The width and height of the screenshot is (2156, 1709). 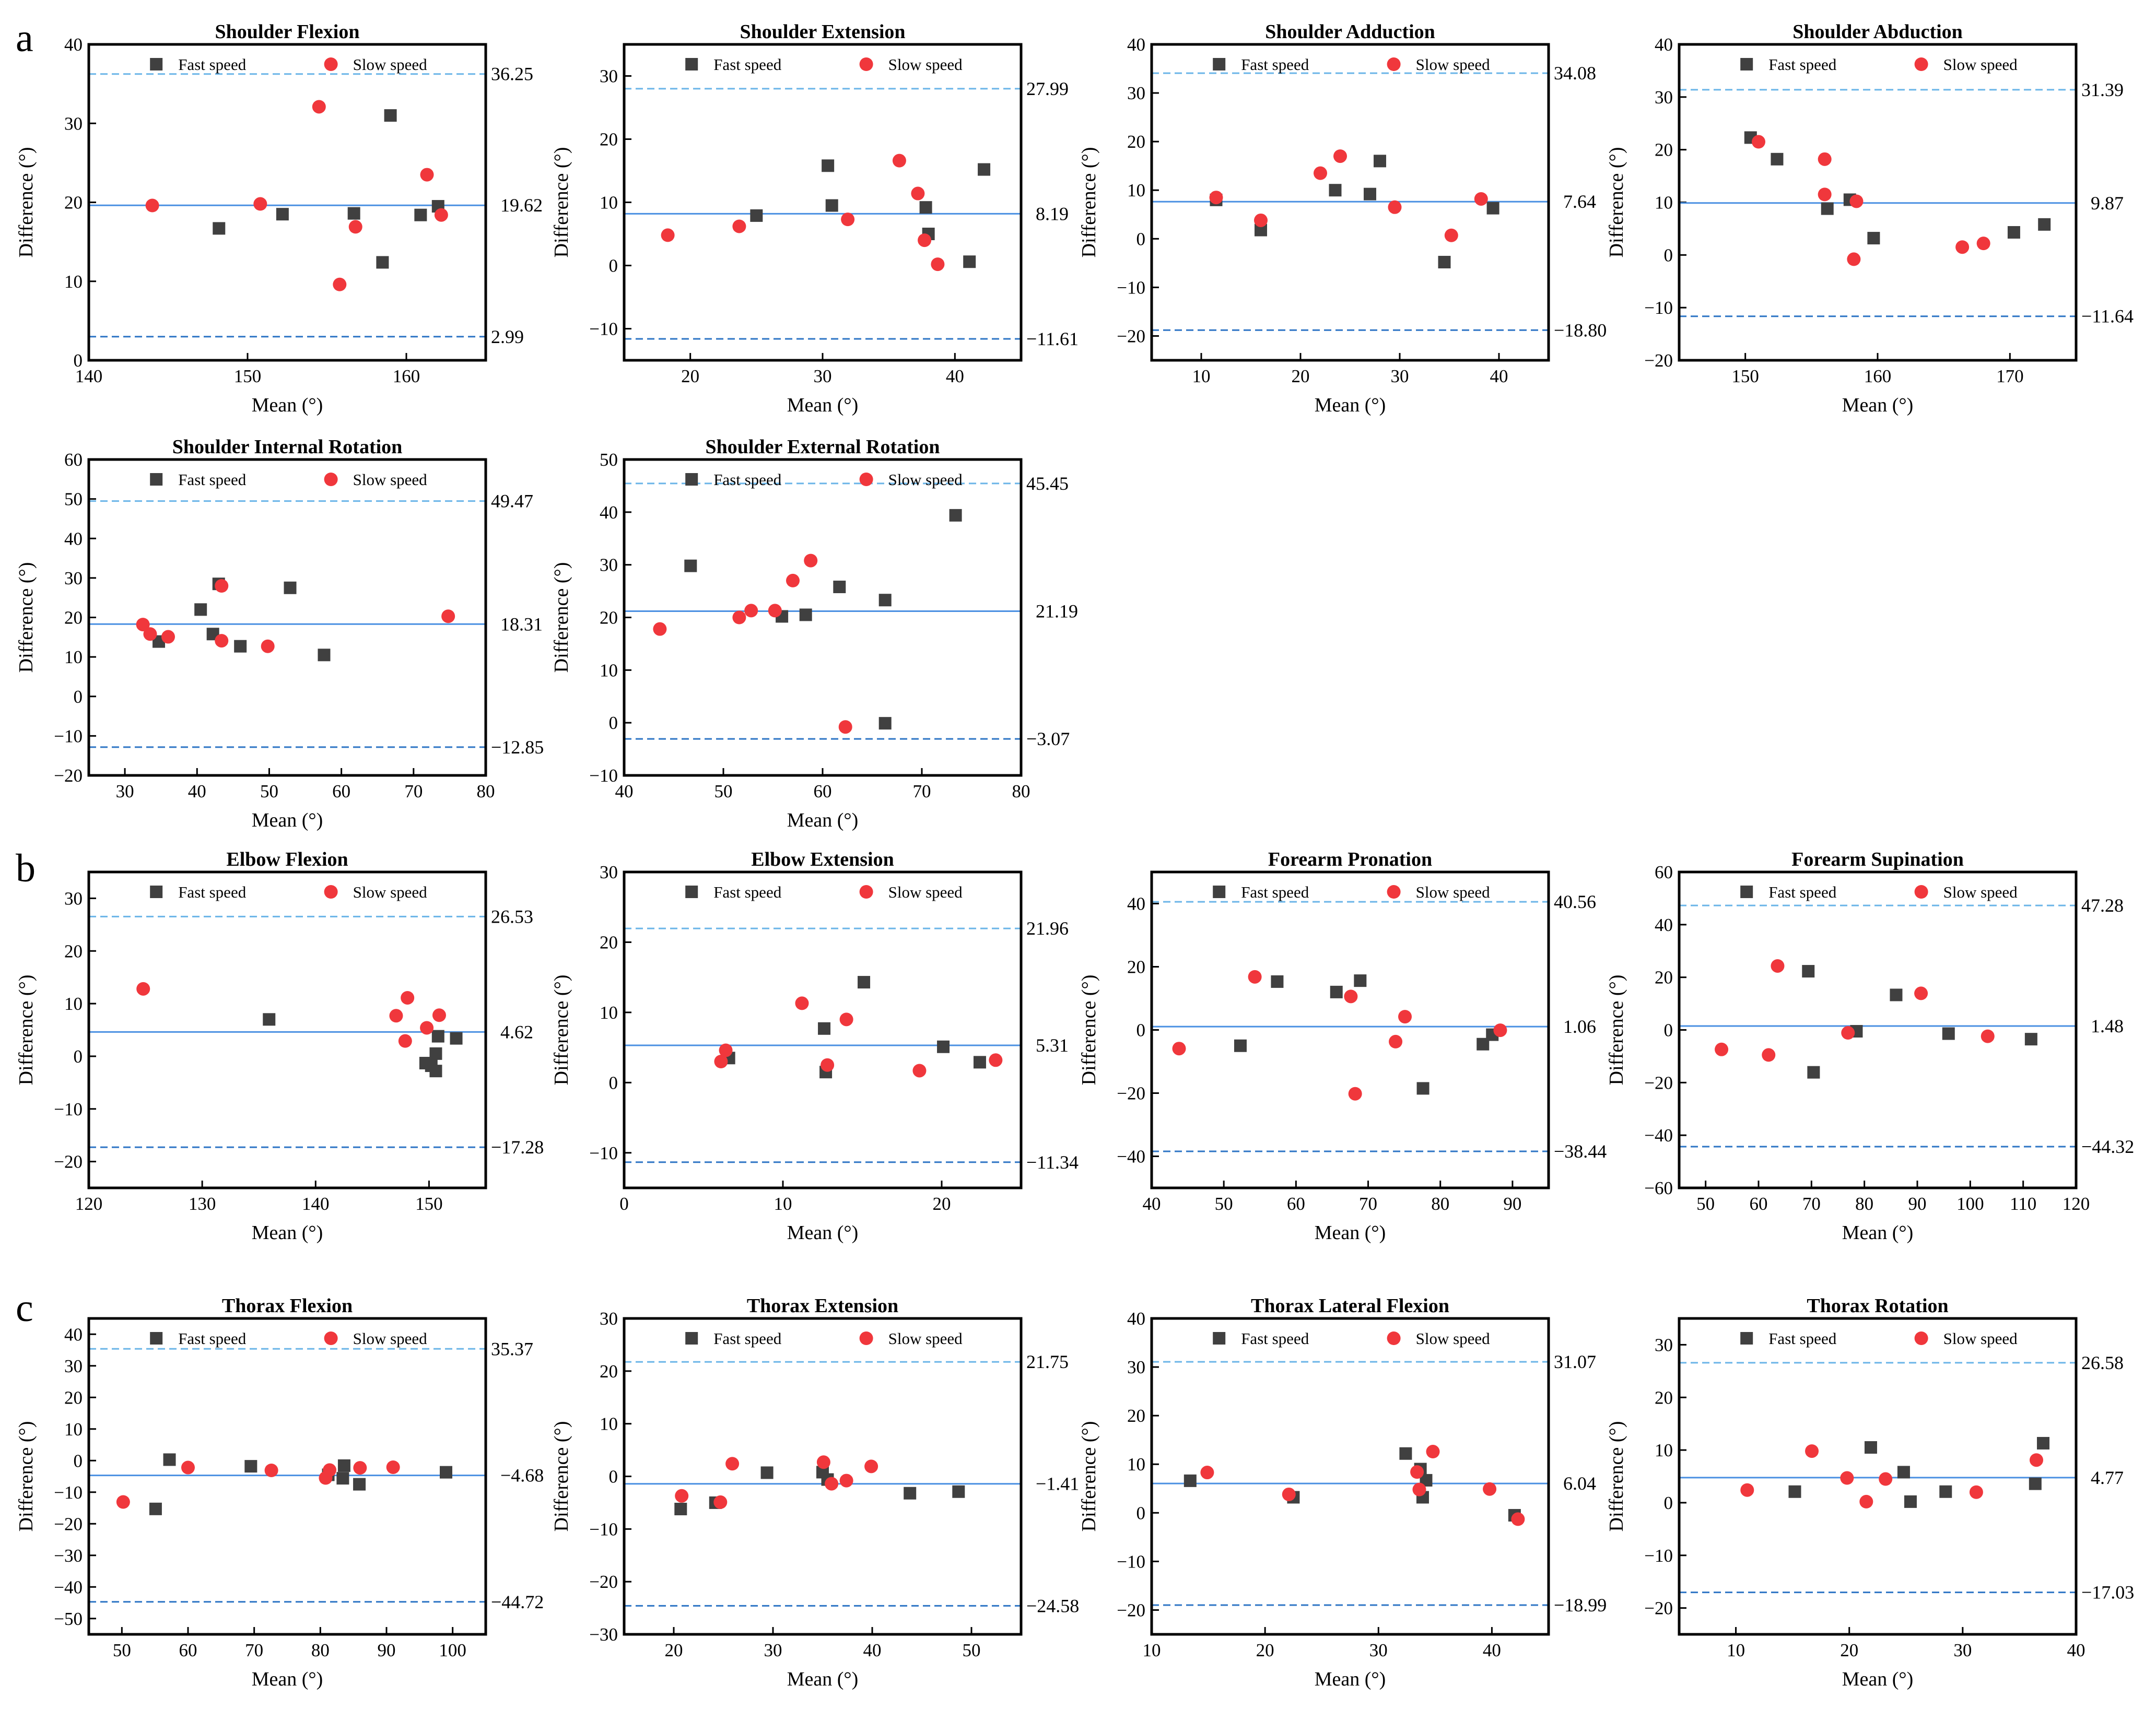 What do you see at coordinates (287, 859) in the screenshot?
I see `chart-title: Elbow Flexion` at bounding box center [287, 859].